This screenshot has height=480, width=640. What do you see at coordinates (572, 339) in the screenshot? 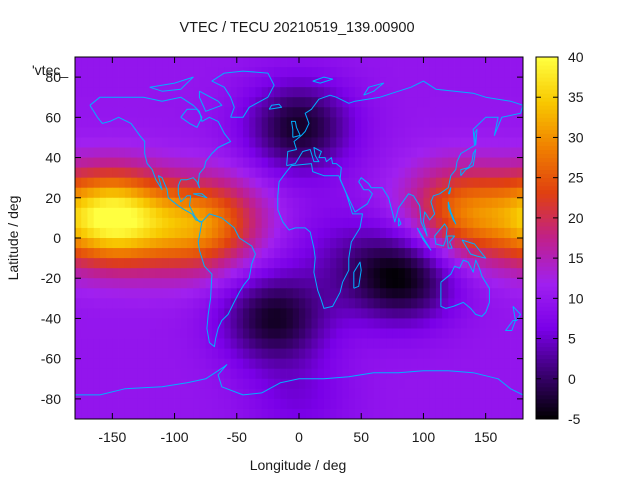
I see `colorbar-tick-label: 5` at bounding box center [572, 339].